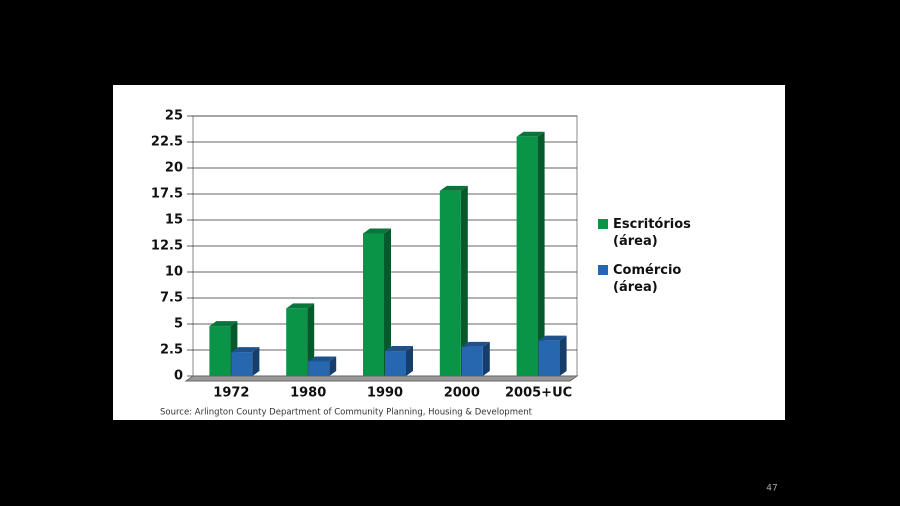 Image resolution: width=900 pixels, height=506 pixels. Describe the element at coordinates (174, 272) in the screenshot. I see `y-tick-label: 10` at that location.